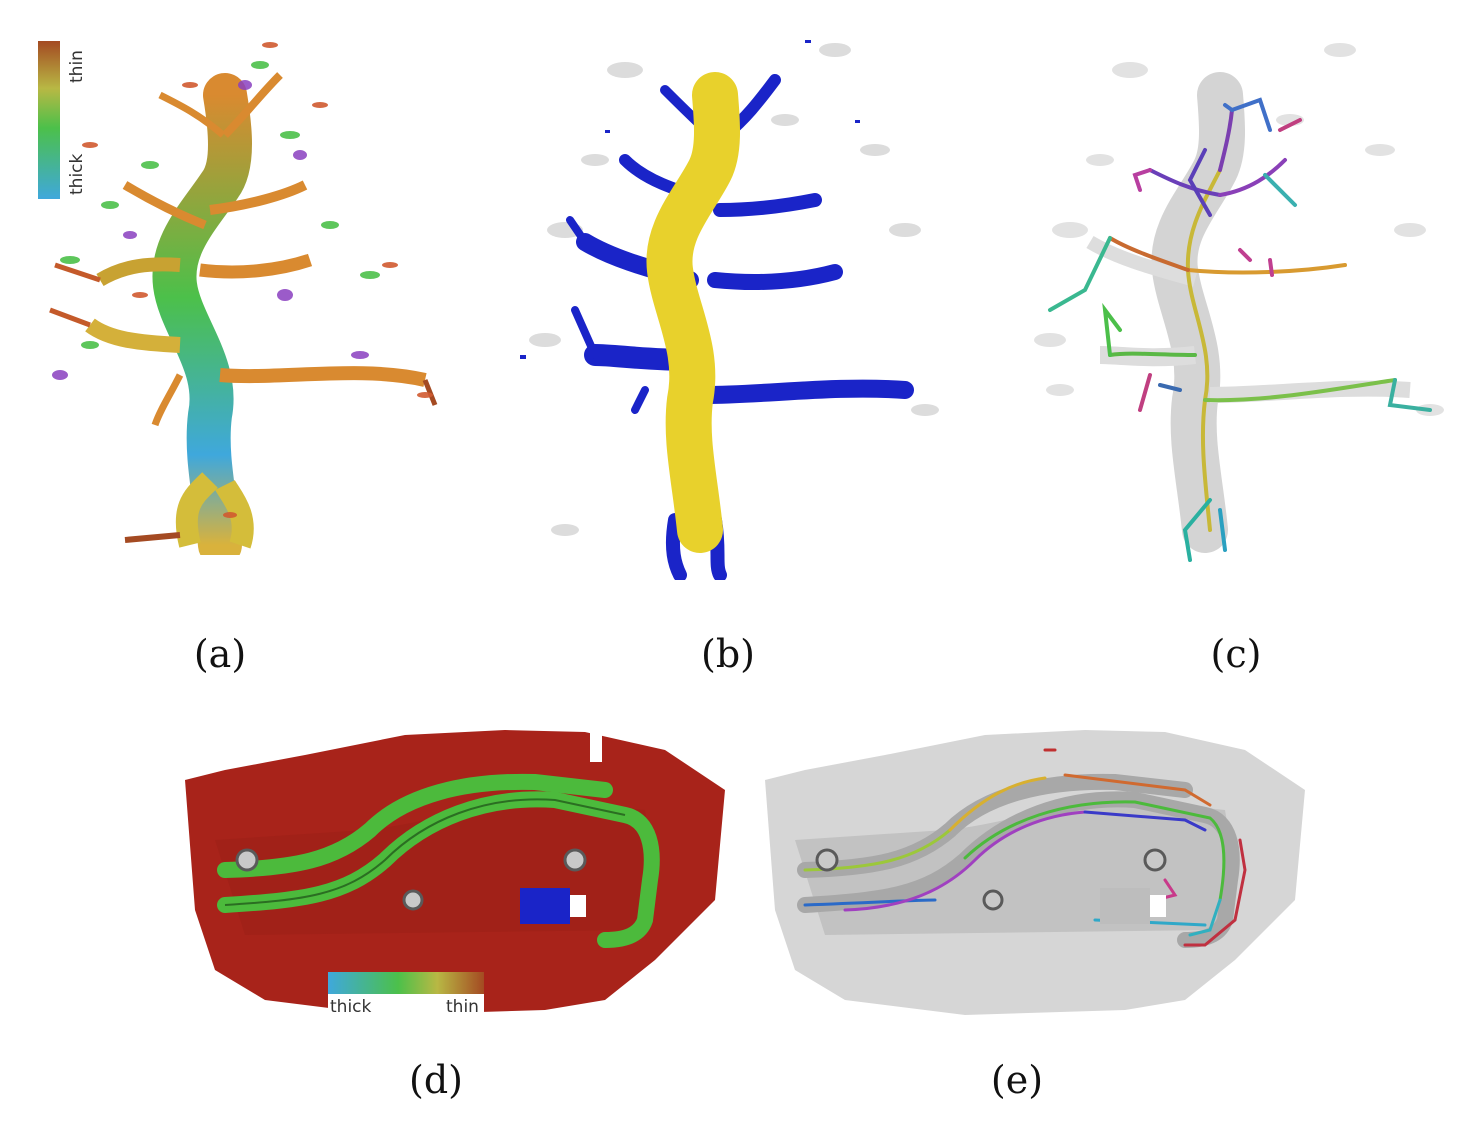 This screenshot has width=1484, height=1122. Describe the element at coordinates (1037, 870) in the screenshot. I see `panel-e-image` at that location.